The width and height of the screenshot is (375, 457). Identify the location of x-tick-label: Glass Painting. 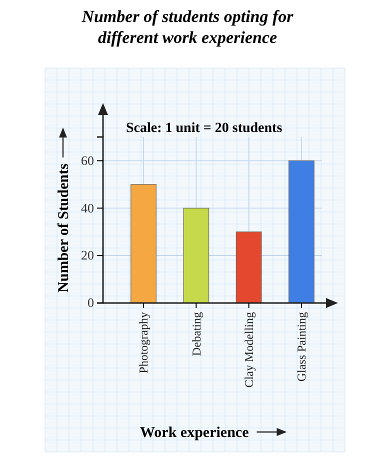
(301, 347).